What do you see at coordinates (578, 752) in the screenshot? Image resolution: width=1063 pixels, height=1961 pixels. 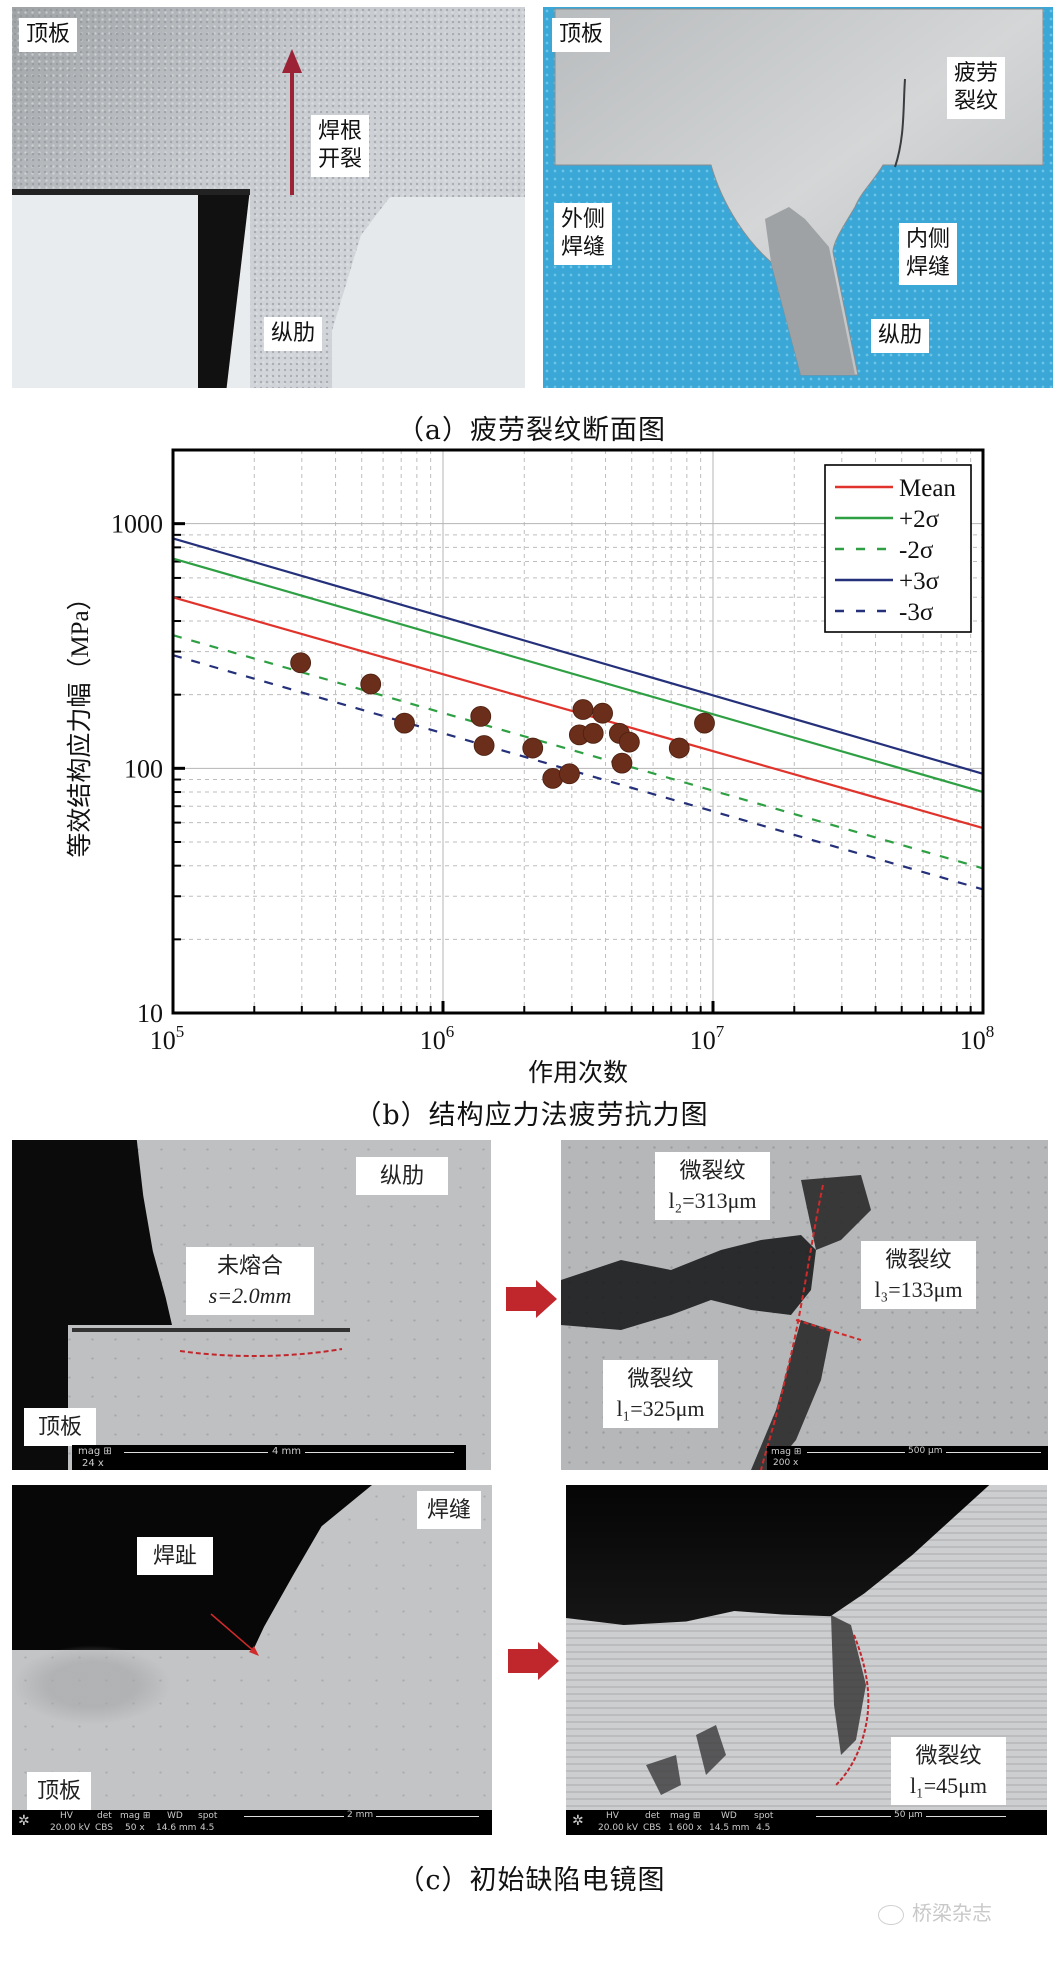 I see `series-line-minus2sigma` at bounding box center [578, 752].